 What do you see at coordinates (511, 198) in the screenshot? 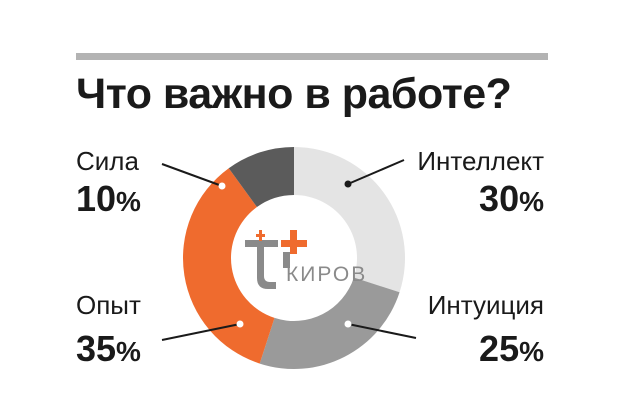
I see `slice-value-intellekt: 30%` at bounding box center [511, 198].